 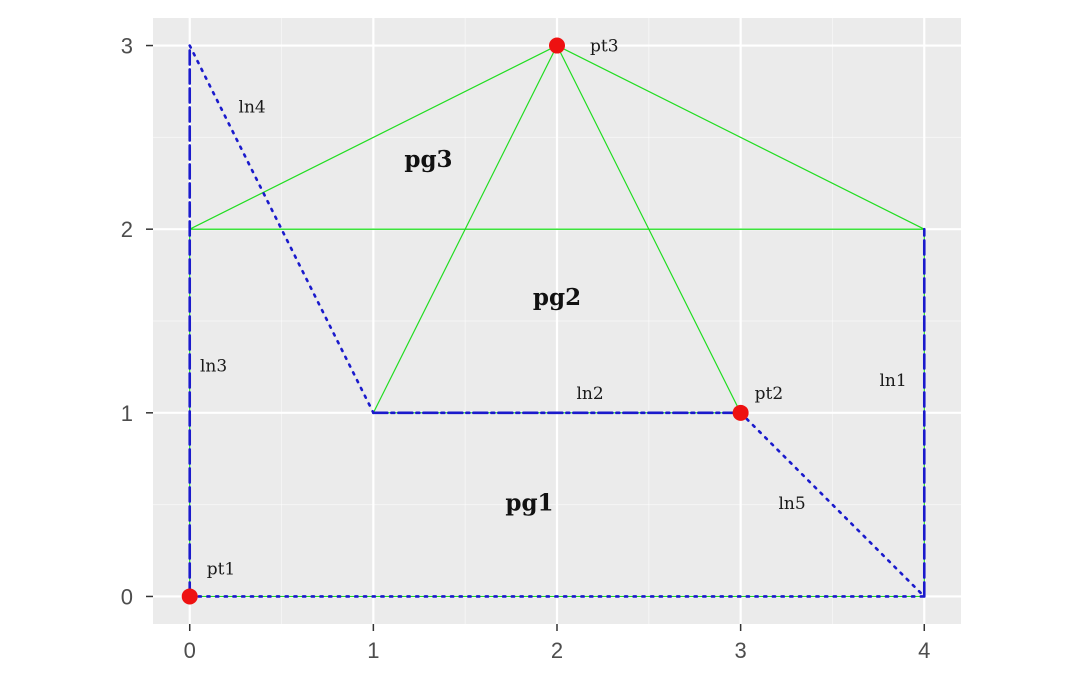 What do you see at coordinates (252, 107) in the screenshot?
I see `line-label-ln4: ln4` at bounding box center [252, 107].